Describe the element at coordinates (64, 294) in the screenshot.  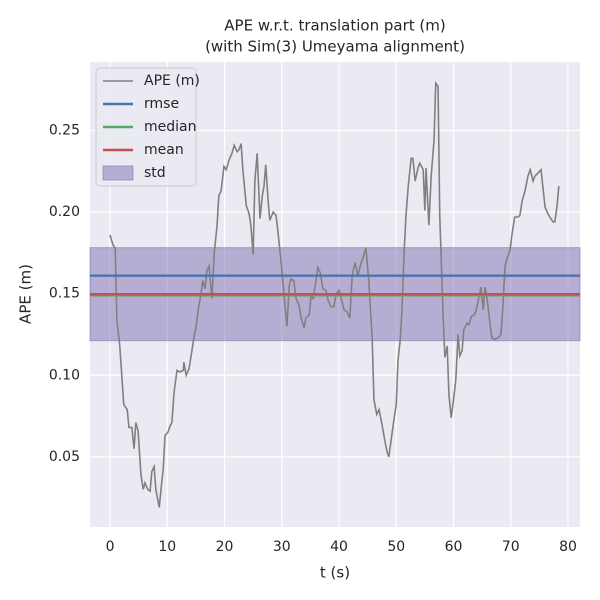
I see `y-tick-label: 0.15` at that location.